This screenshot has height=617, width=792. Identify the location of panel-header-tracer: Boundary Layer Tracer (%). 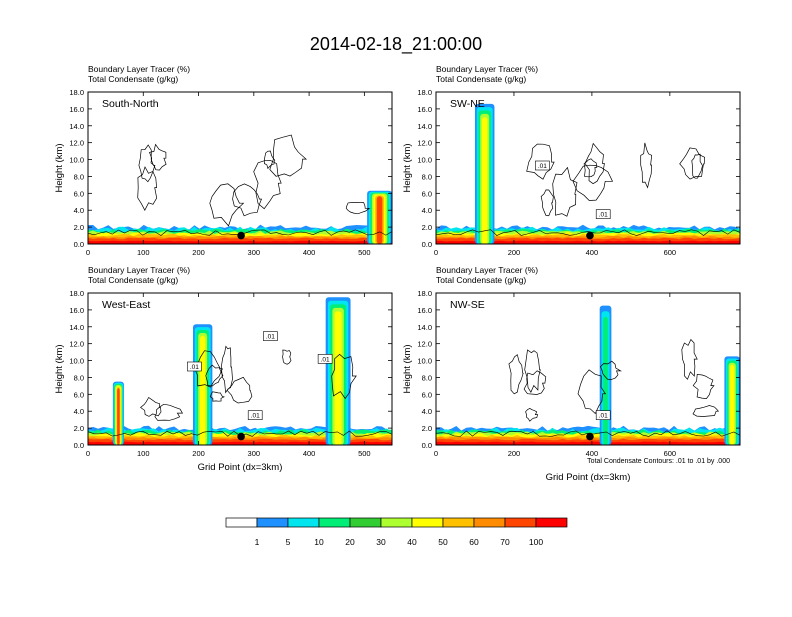
(139, 270).